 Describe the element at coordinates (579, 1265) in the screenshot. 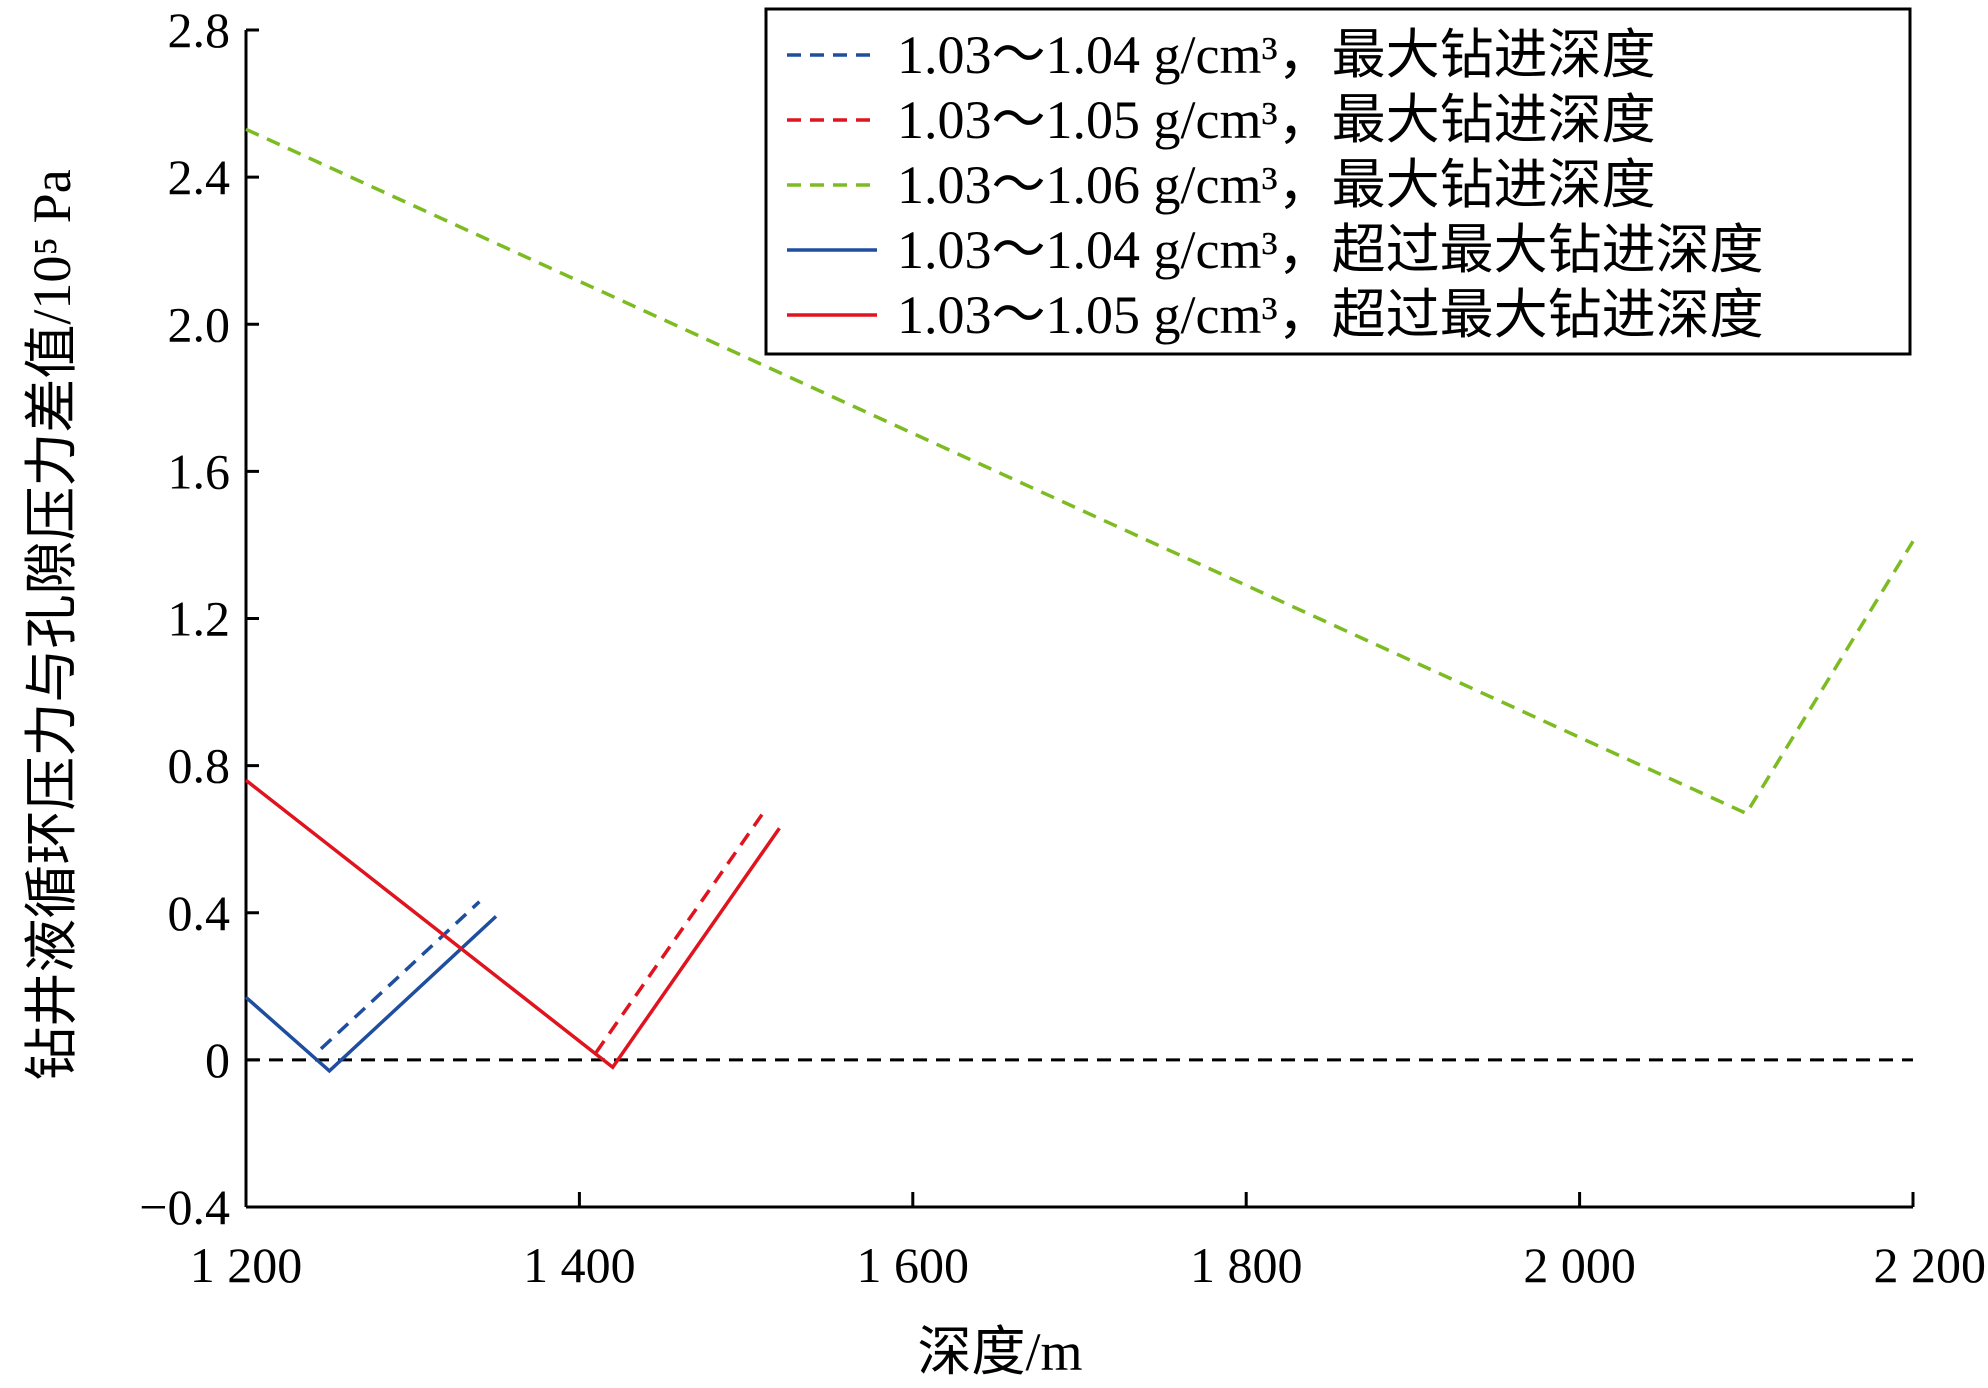

I see `x-tick-label: 1 400` at that location.